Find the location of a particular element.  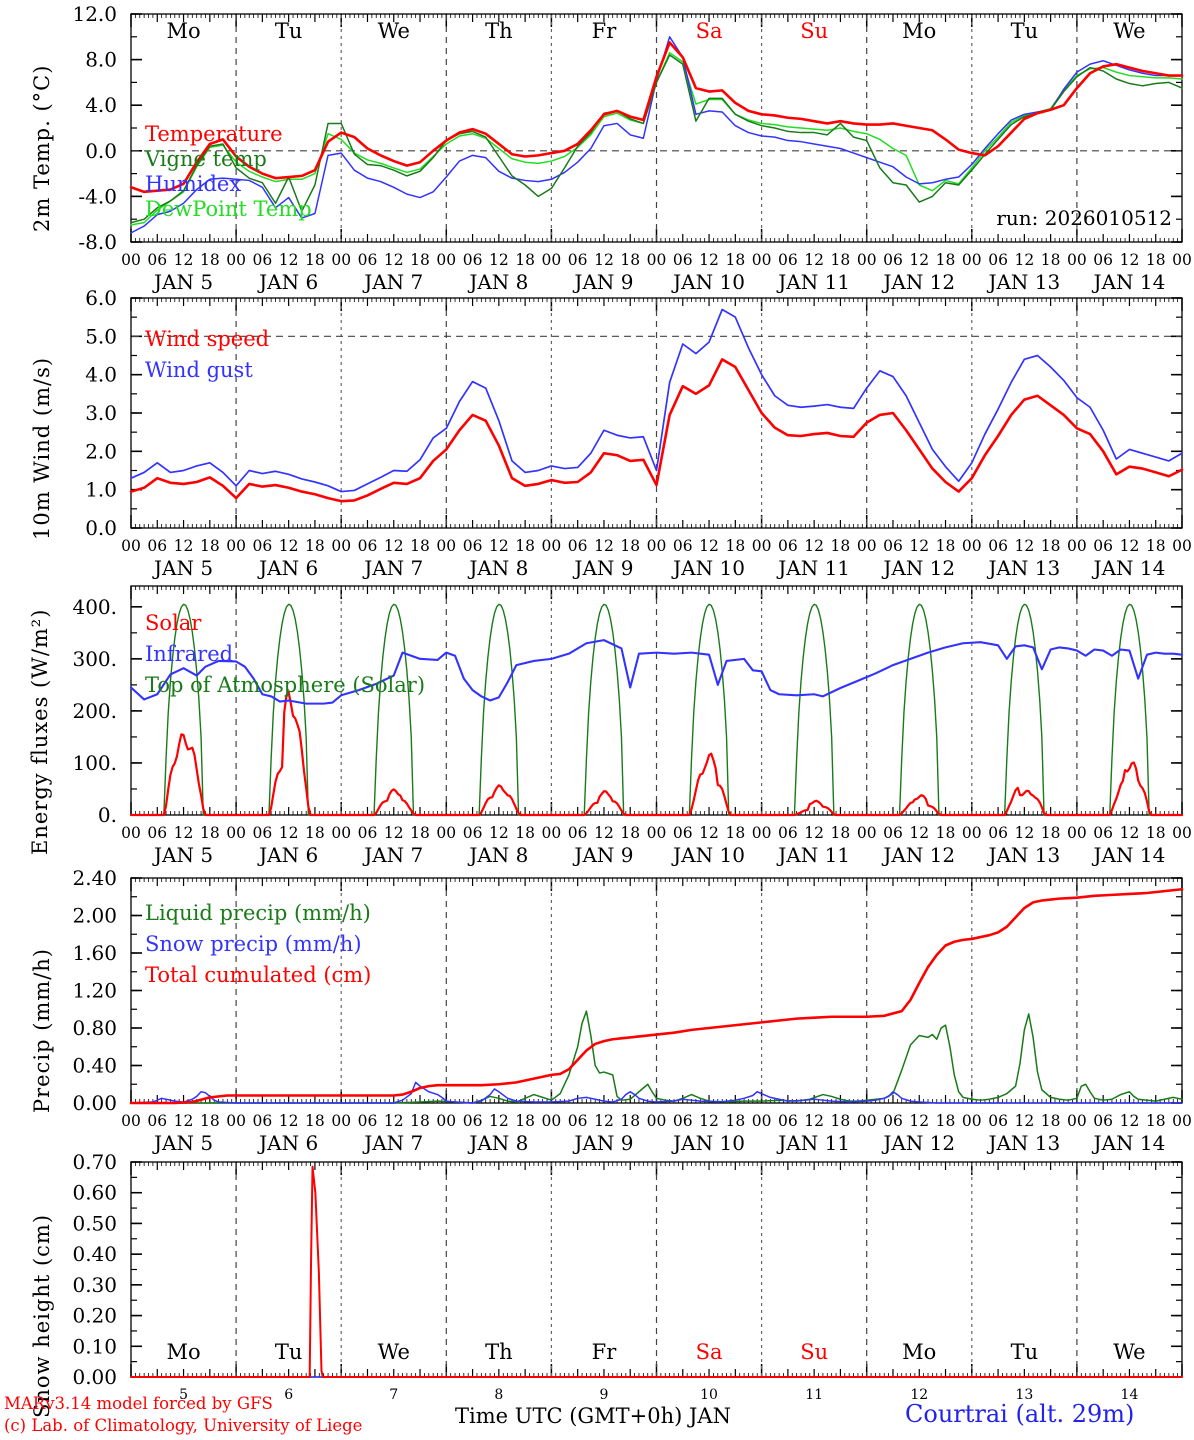

y-tick-label: 0.40 is located at coordinates (94, 1066).